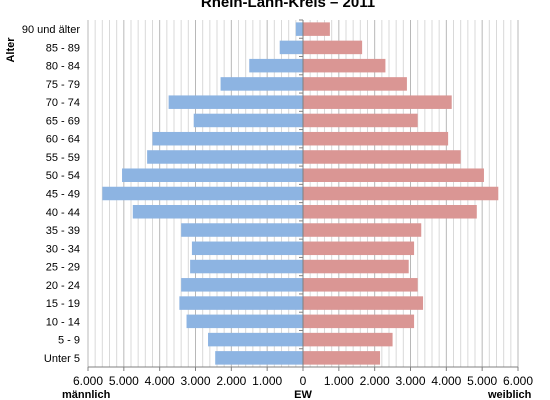 This screenshot has width=550, height=400. I want to click on category-label: 50 - 54, so click(63, 176).